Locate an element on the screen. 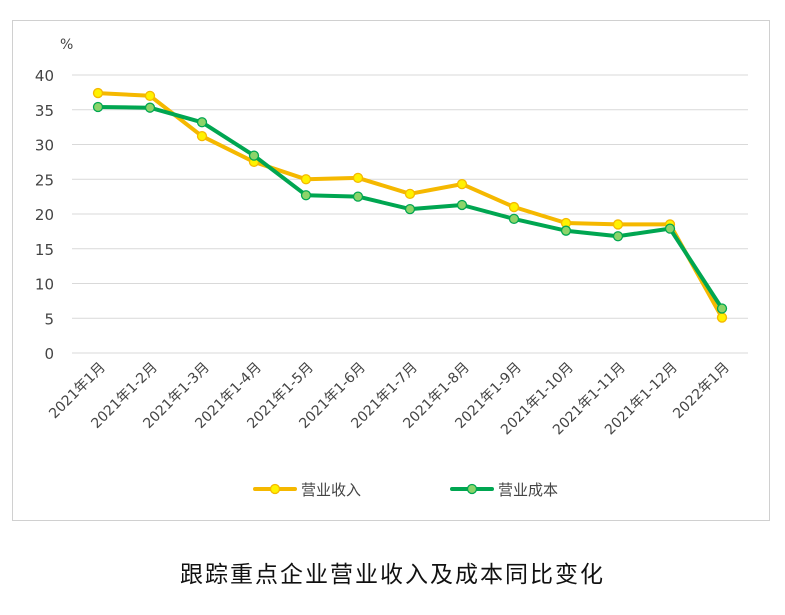 The image size is (785, 615). y-tick-label: 15 is located at coordinates (44, 250).